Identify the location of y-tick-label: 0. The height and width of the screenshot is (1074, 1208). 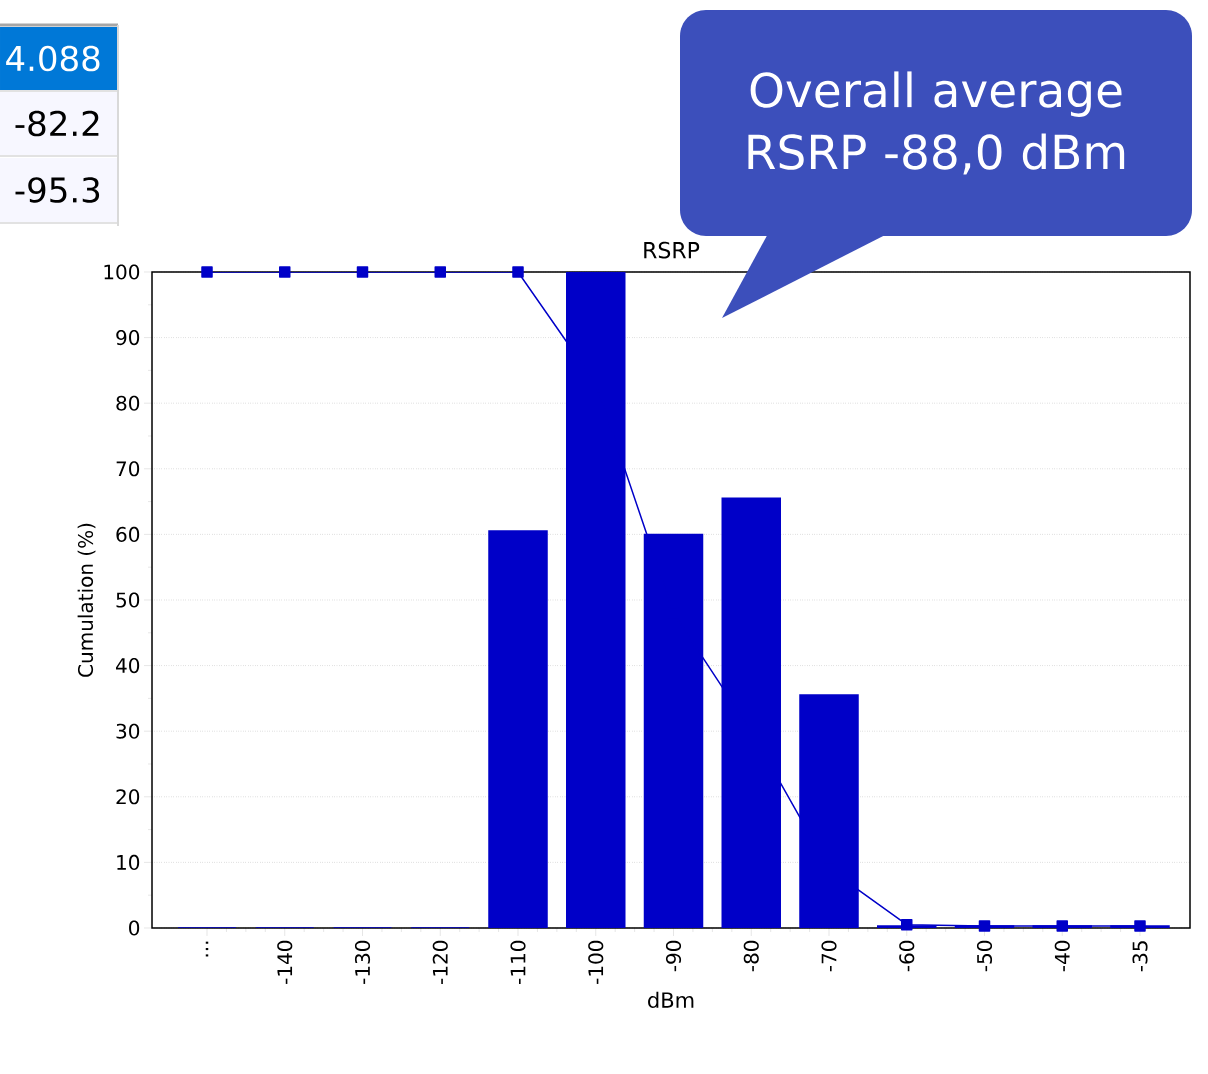
(134, 928).